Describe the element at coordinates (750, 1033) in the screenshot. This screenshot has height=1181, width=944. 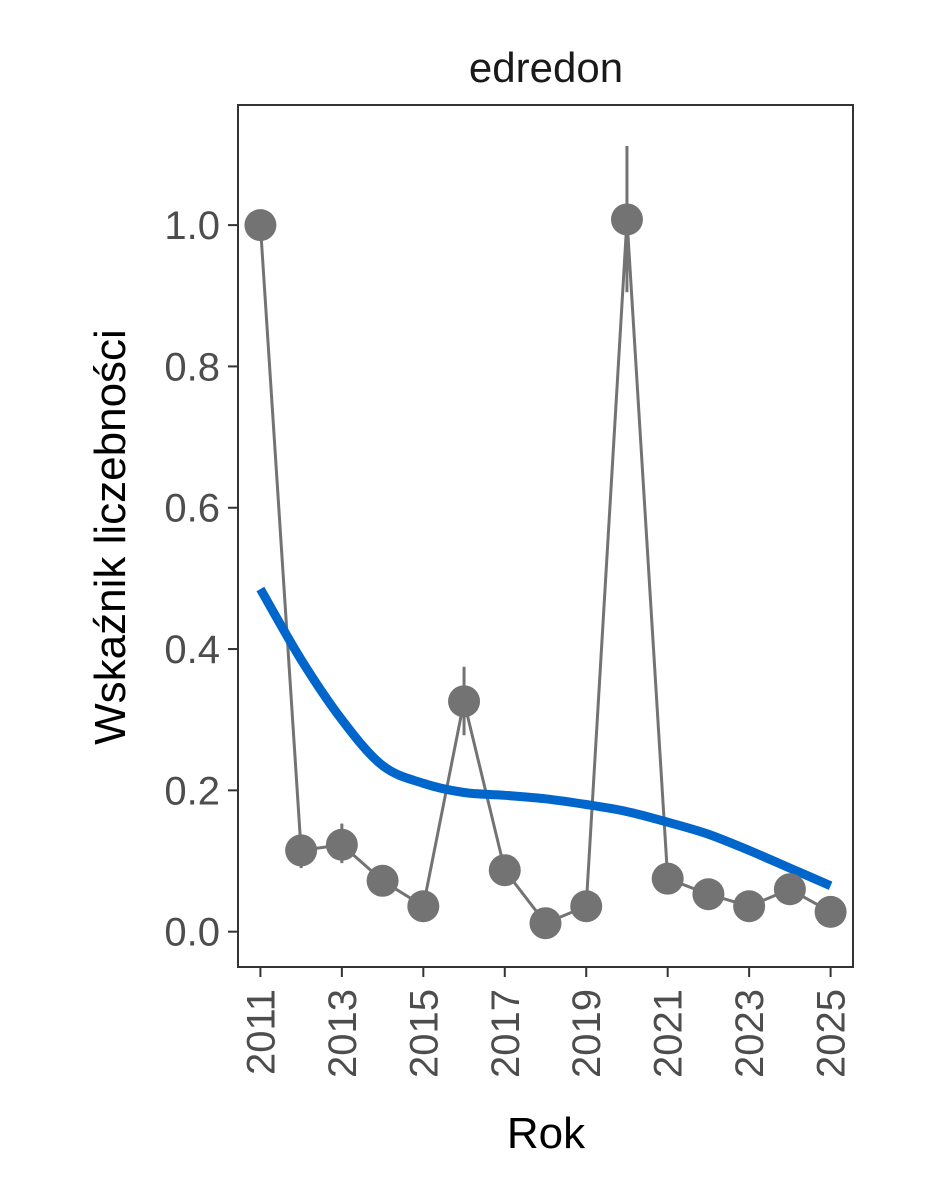
I see `x-tick-label: 2023` at that location.